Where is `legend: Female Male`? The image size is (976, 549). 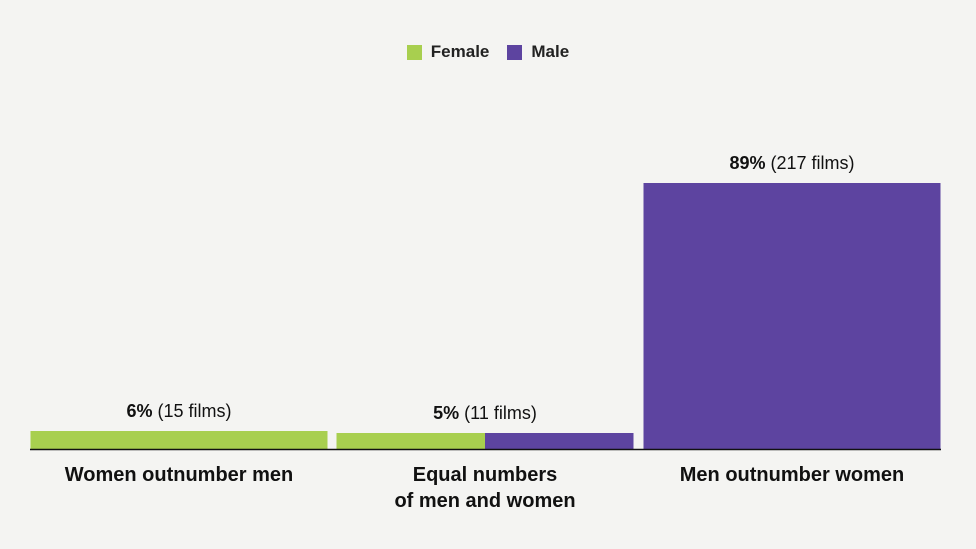 legend: Female Male is located at coordinates (488, 52).